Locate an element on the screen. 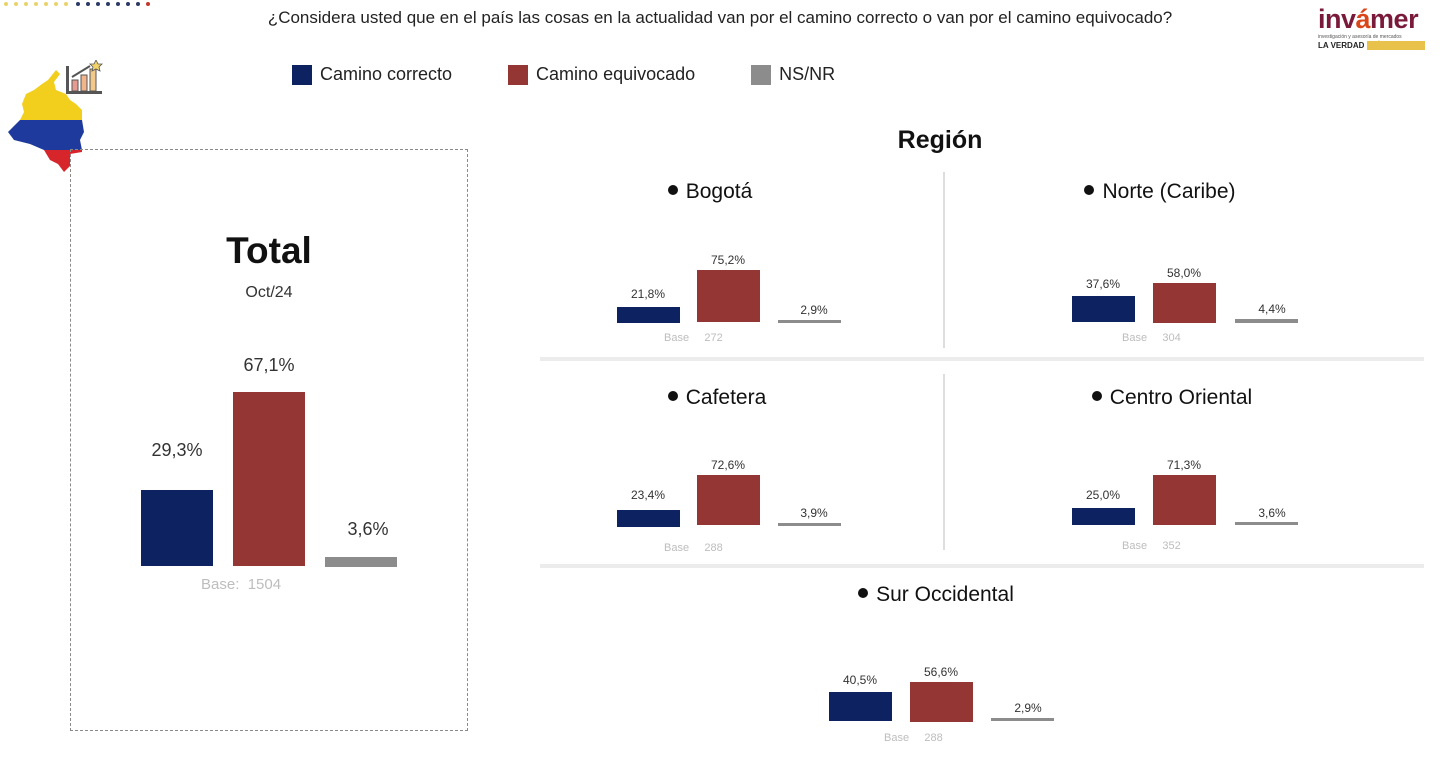 The width and height of the screenshot is (1440, 777). label-norte-nsnr: 4,4% is located at coordinates (1272, 309).